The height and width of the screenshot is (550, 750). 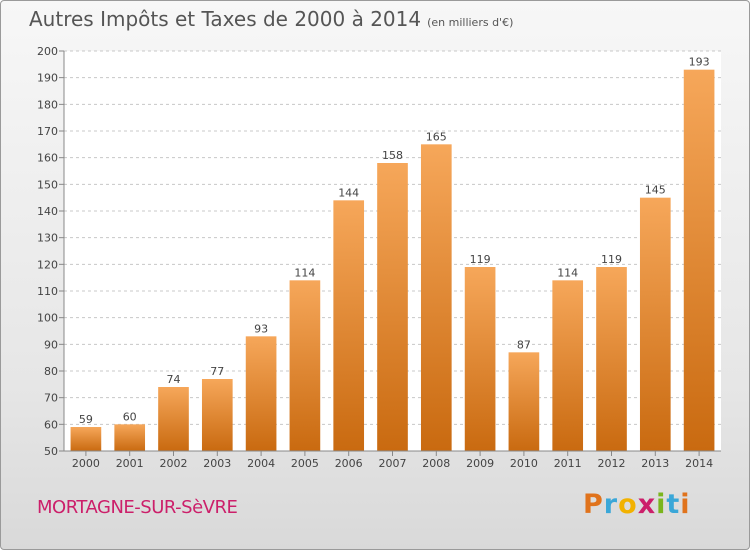 I want to click on x-tick-label: 2013, so click(x=655, y=463).